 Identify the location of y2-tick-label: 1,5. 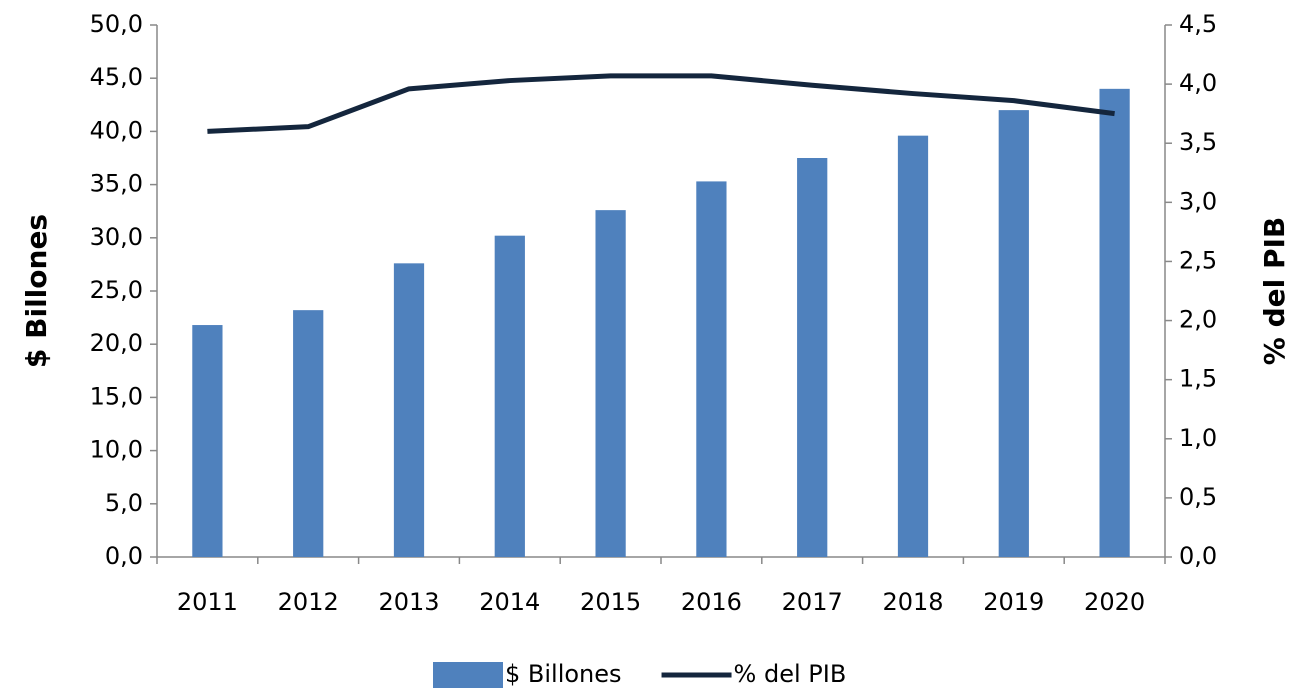
(1198, 379).